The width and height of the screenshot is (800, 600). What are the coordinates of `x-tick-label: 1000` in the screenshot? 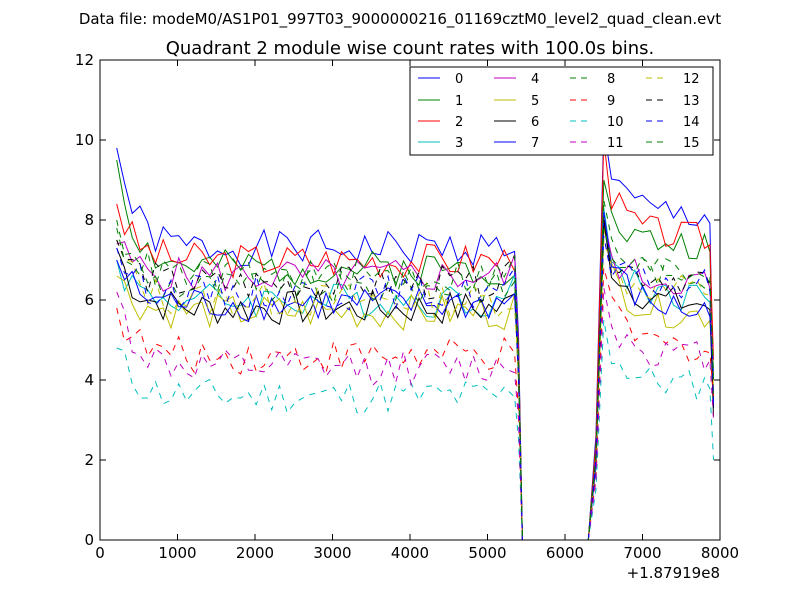 It's located at (177, 553).